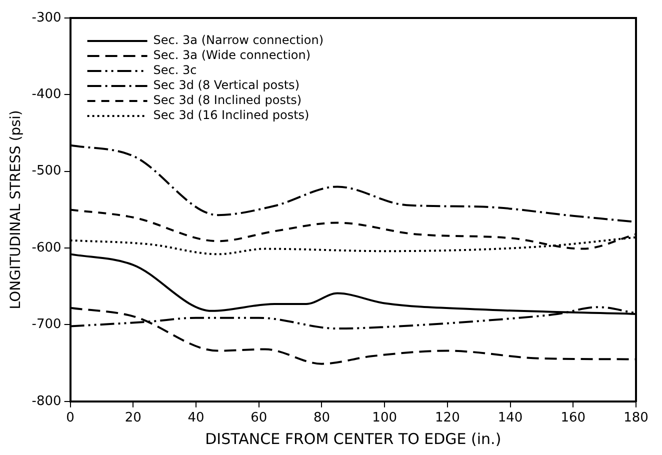  I want to click on y-tick-label: -600, so click(47, 248).